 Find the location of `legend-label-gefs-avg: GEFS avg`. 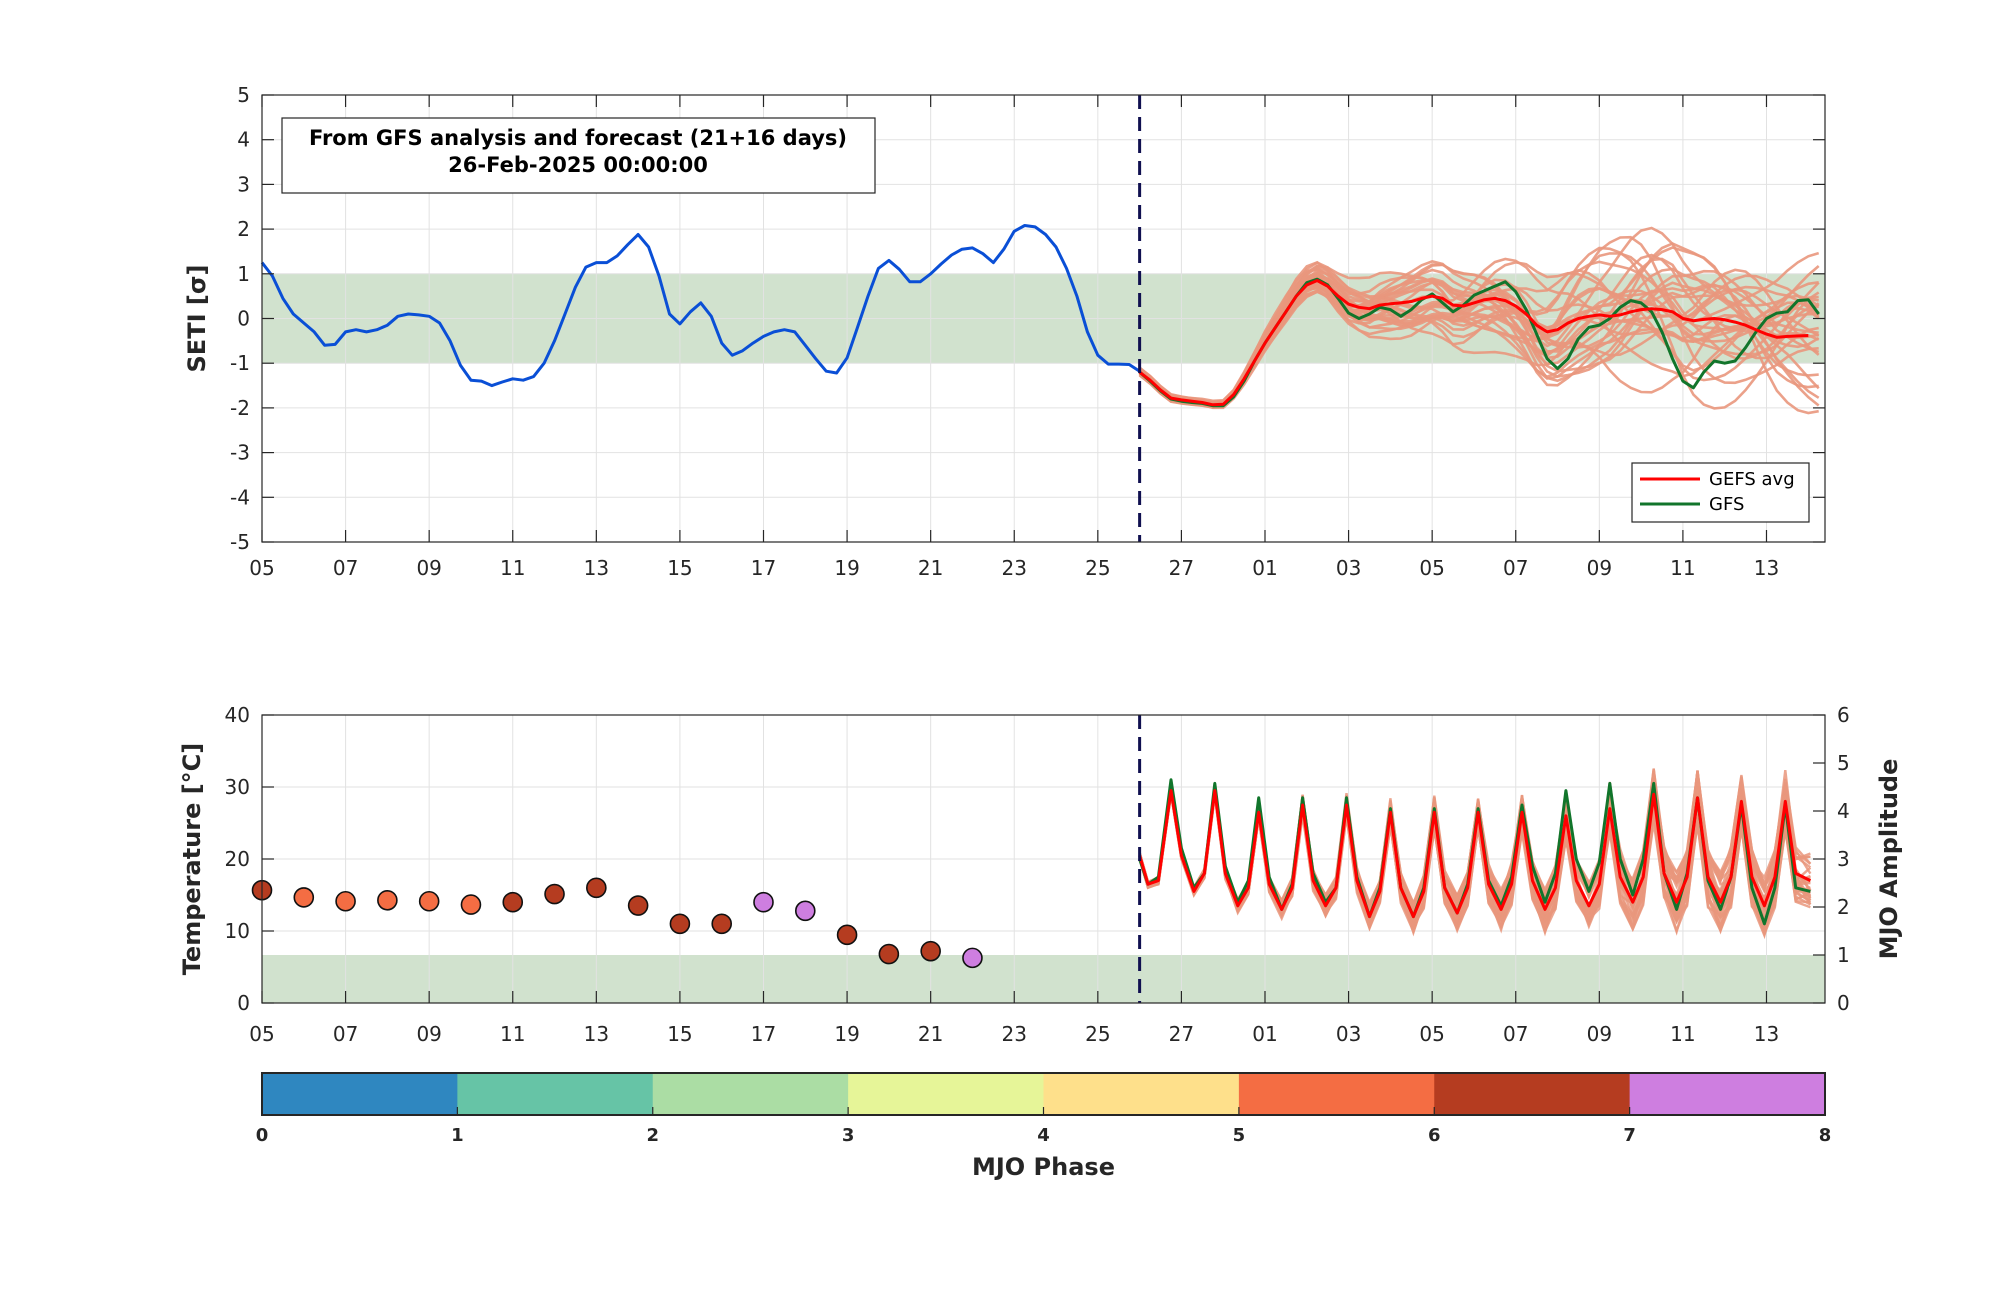

legend-label-gefs-avg: GEFS avg is located at coordinates (1752, 479).